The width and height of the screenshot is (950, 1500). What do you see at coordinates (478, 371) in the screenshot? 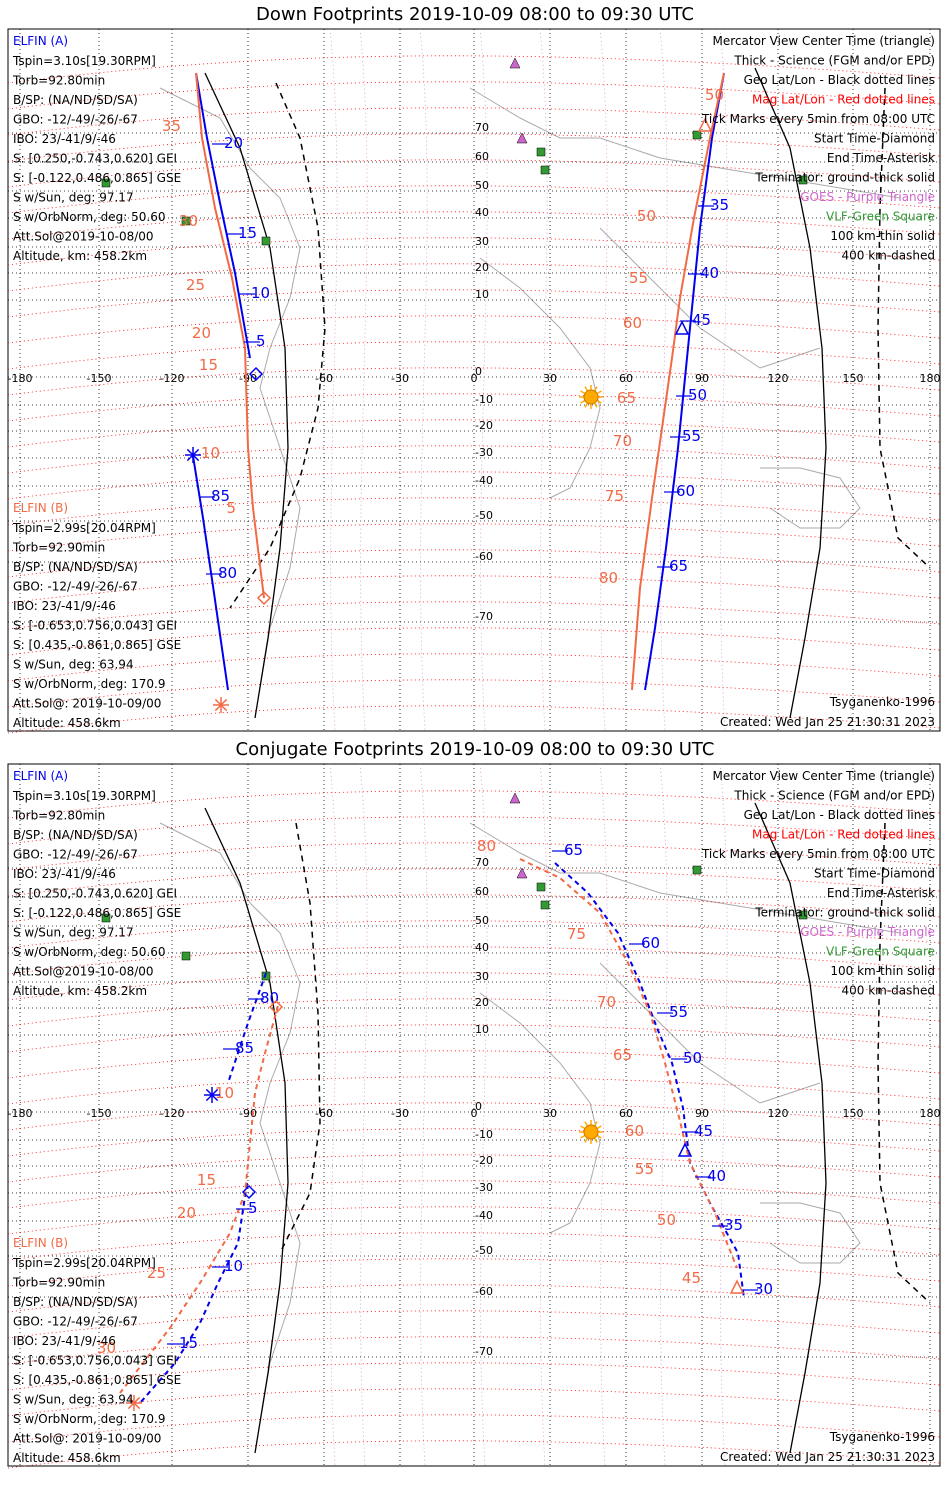
I see `lat-label: 0` at bounding box center [478, 371].